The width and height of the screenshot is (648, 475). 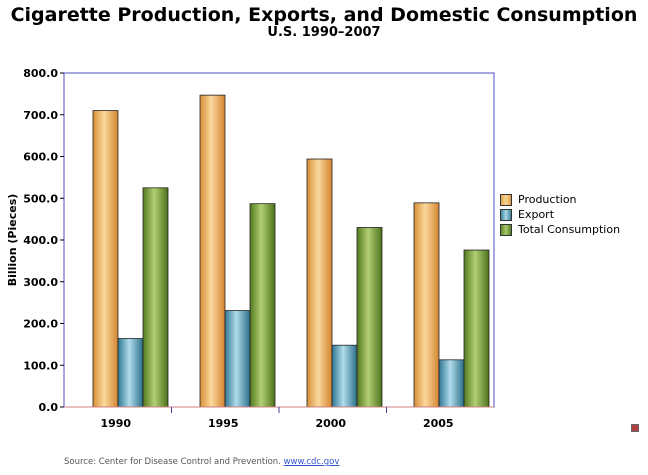 I want to click on chart-subtitle: U.S. 1990–2007, so click(x=324, y=32).